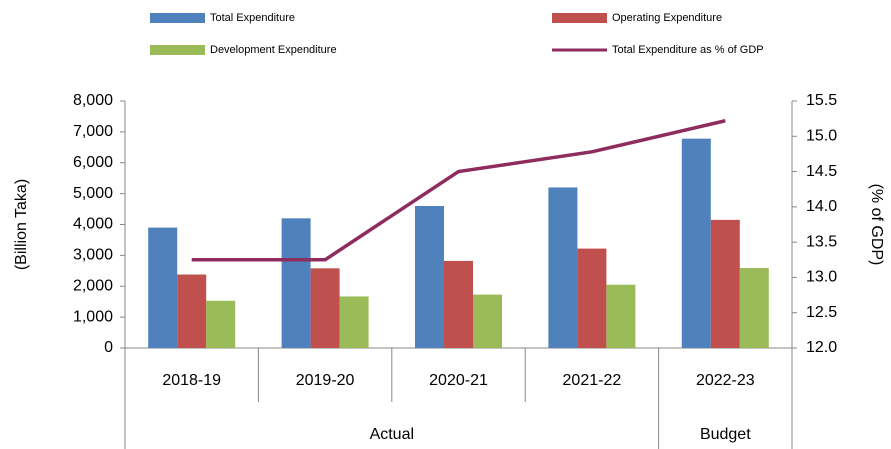 The width and height of the screenshot is (891, 449). Describe the element at coordinates (108, 347) in the screenshot. I see `y-tick-label: 0` at that location.